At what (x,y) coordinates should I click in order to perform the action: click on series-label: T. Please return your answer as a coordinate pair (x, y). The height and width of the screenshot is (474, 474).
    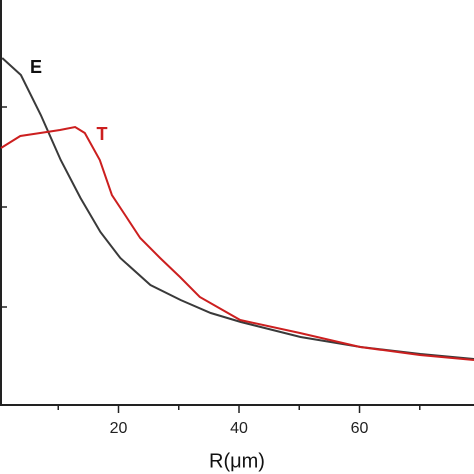
    Looking at the image, I should click on (102, 134).